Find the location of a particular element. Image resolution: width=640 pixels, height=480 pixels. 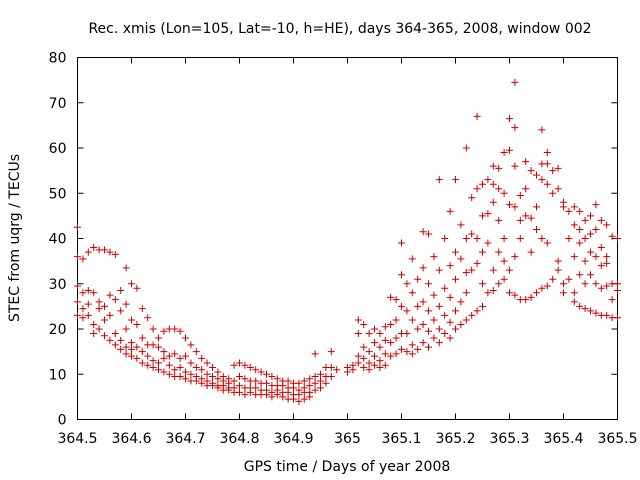

y-tick-label: 10 is located at coordinates (58, 375).